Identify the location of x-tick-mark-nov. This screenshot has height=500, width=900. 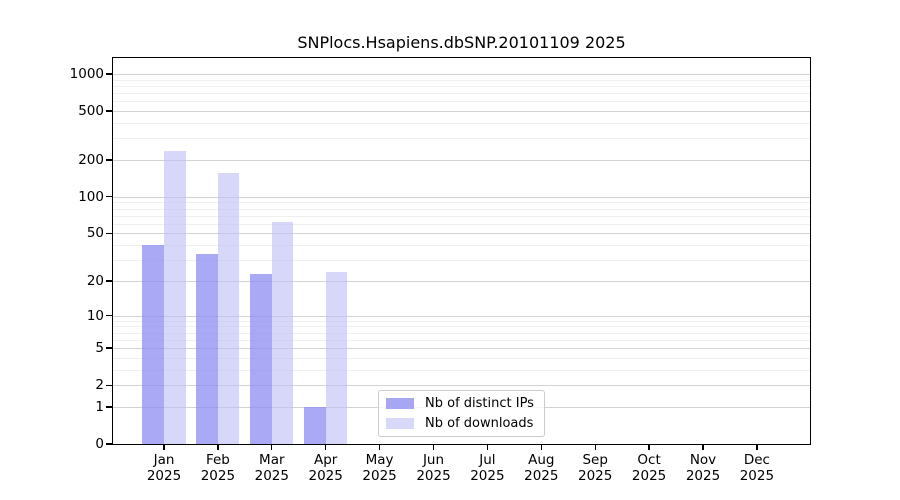
(703, 447).